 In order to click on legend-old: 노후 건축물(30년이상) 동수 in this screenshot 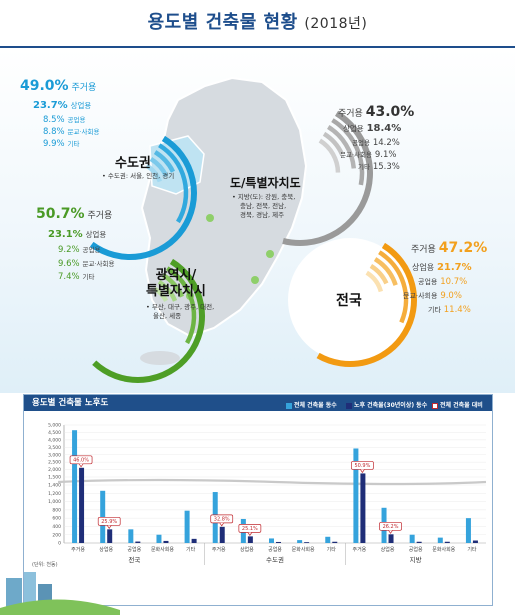, I will do `click(386, 406)`.